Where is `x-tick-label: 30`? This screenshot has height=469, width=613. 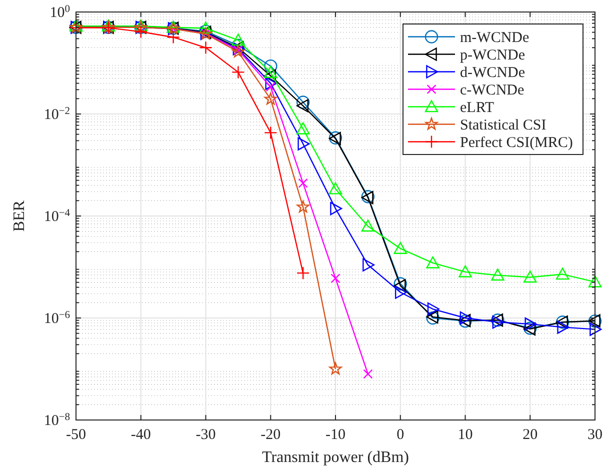 x-tick-label: 30 is located at coordinates (595, 435).